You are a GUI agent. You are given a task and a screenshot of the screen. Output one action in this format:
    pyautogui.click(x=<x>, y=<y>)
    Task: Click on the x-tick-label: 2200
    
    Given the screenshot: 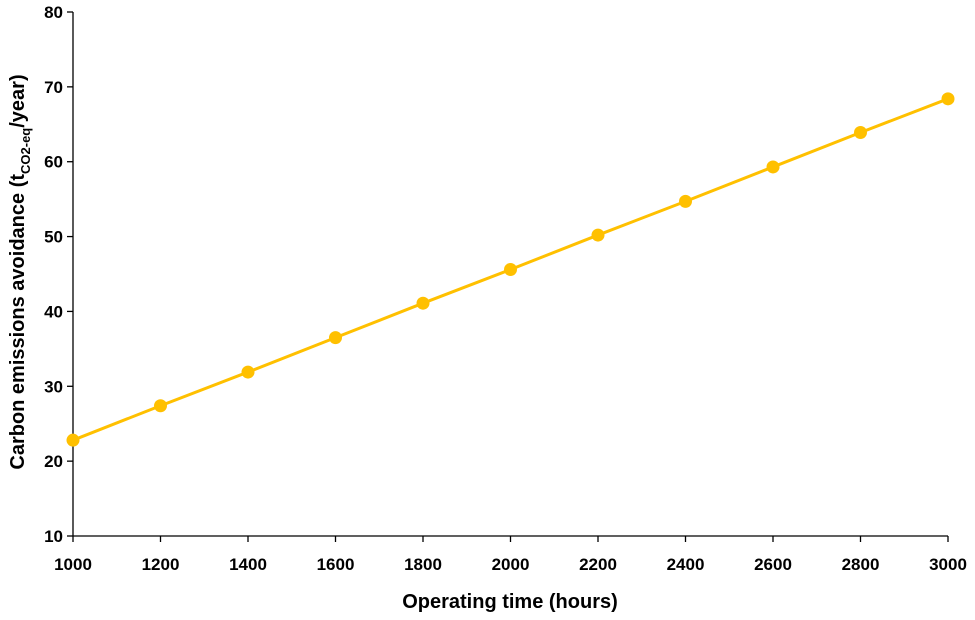 What is the action you would take?
    pyautogui.click(x=598, y=564)
    